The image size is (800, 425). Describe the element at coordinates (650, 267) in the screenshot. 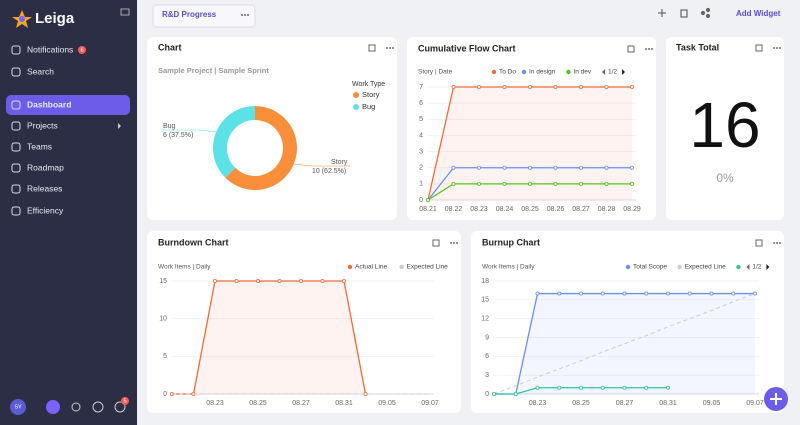

I see `legend-label: Total Scope` at that location.